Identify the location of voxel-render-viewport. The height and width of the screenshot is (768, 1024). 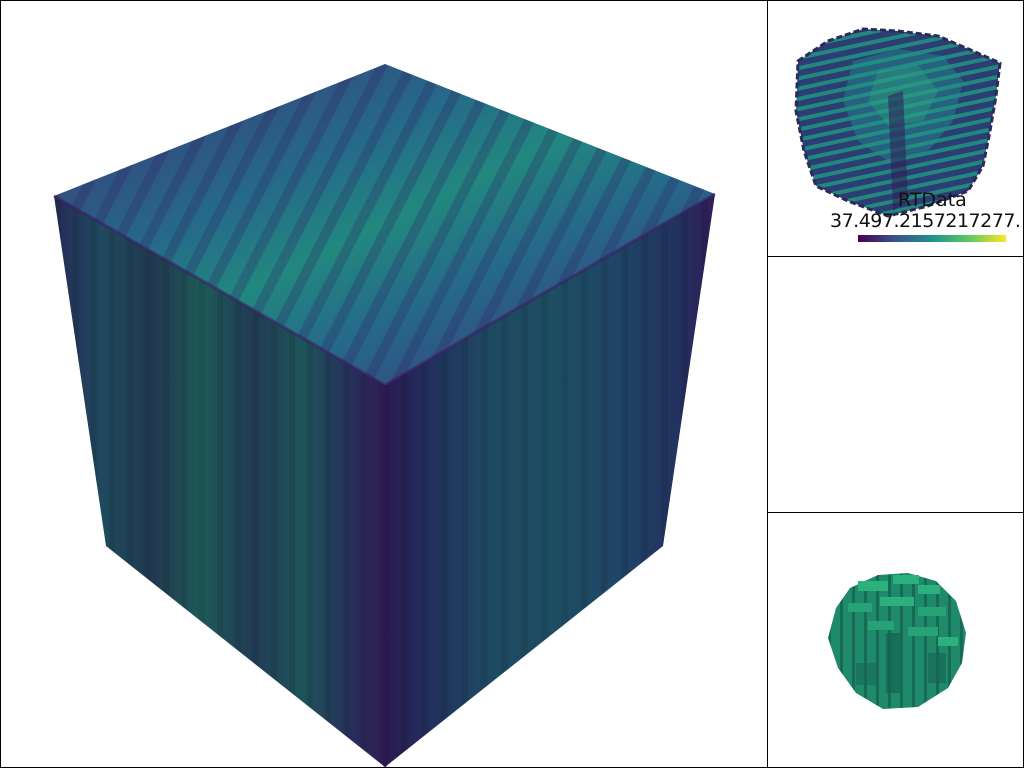
(895, 640).